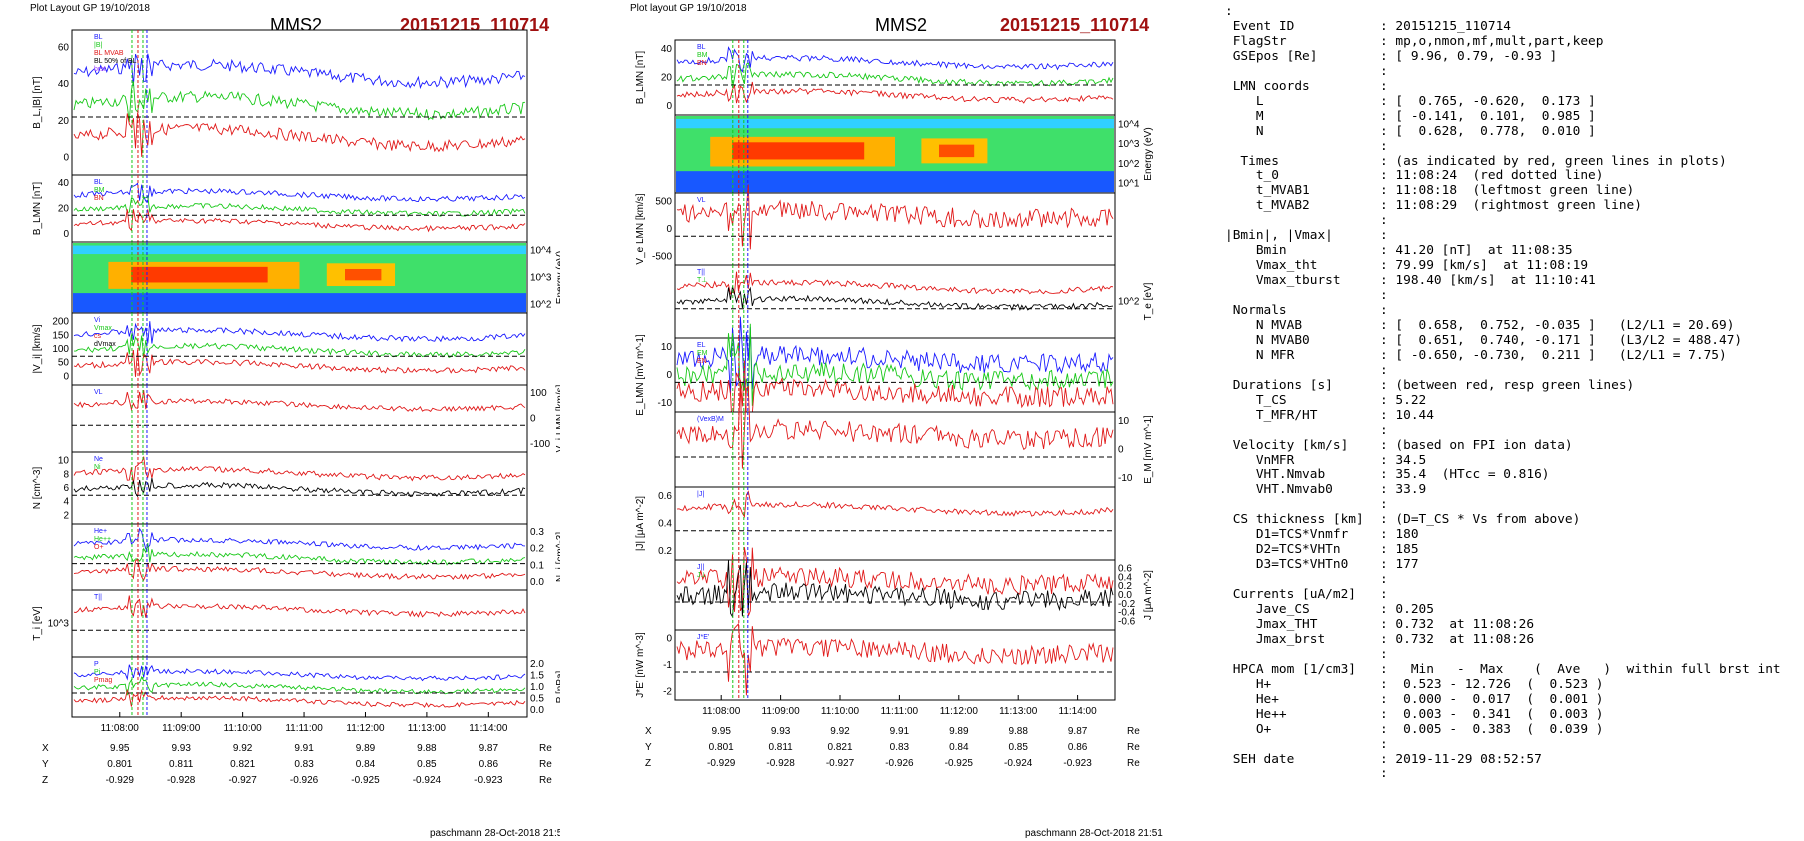 The width and height of the screenshot is (1804, 841). I want to click on info-value: : 2019-11-29 08:52:57, so click(1461, 759).